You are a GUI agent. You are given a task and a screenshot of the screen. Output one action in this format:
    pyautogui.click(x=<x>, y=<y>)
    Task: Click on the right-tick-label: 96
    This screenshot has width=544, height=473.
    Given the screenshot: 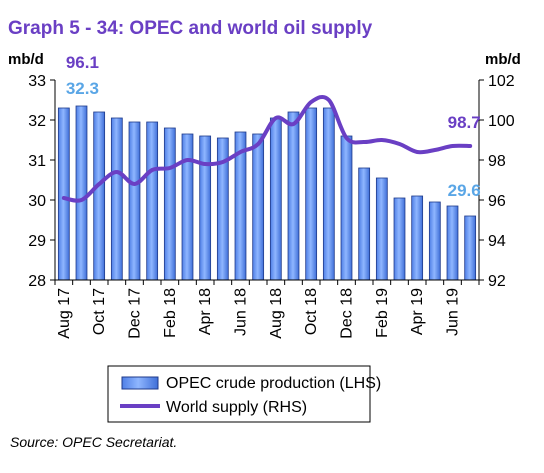 What is the action you would take?
    pyautogui.click(x=497, y=201)
    